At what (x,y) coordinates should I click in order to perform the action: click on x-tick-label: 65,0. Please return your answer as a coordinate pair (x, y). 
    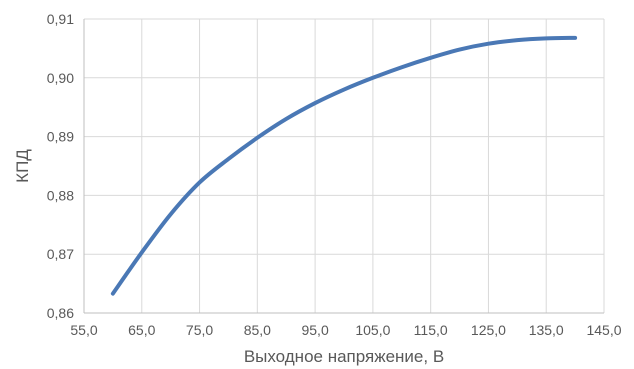
    Looking at the image, I should click on (141, 330).